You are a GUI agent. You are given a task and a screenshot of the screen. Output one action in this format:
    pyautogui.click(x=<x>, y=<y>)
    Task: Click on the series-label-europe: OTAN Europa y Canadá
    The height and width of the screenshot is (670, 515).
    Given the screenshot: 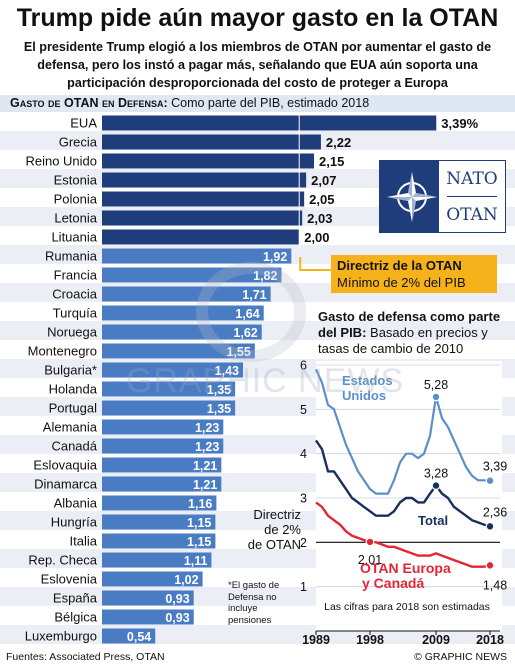 What is the action you would take?
    pyautogui.click(x=405, y=575)
    